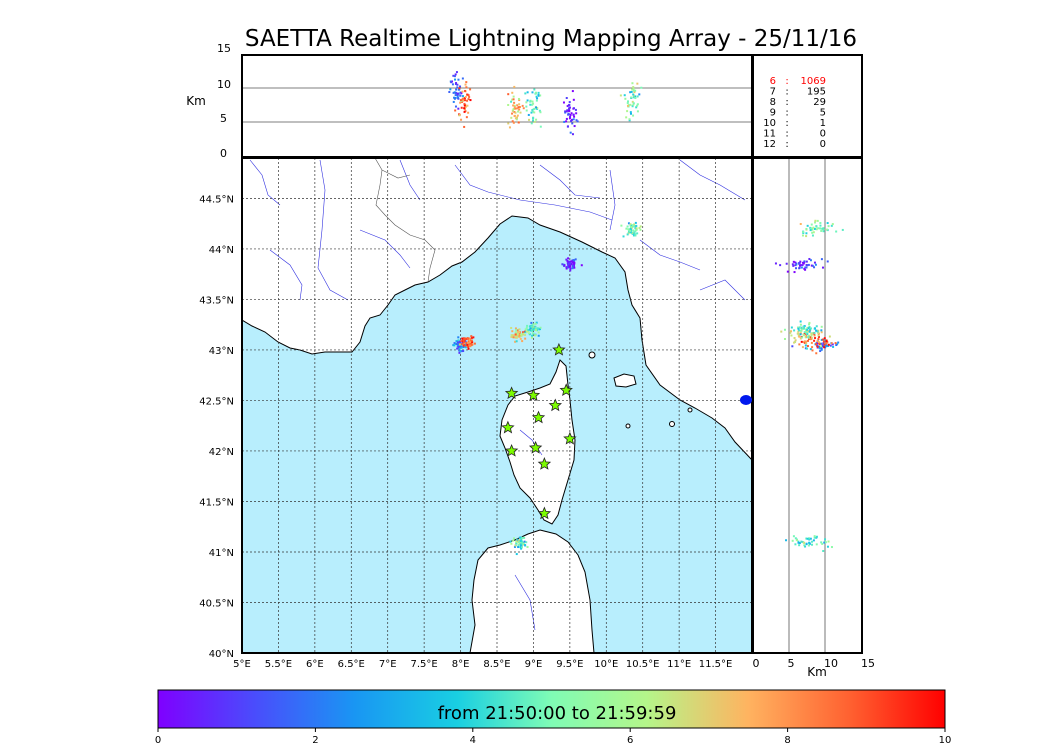  I want to click on station-markers, so click(539, 431).